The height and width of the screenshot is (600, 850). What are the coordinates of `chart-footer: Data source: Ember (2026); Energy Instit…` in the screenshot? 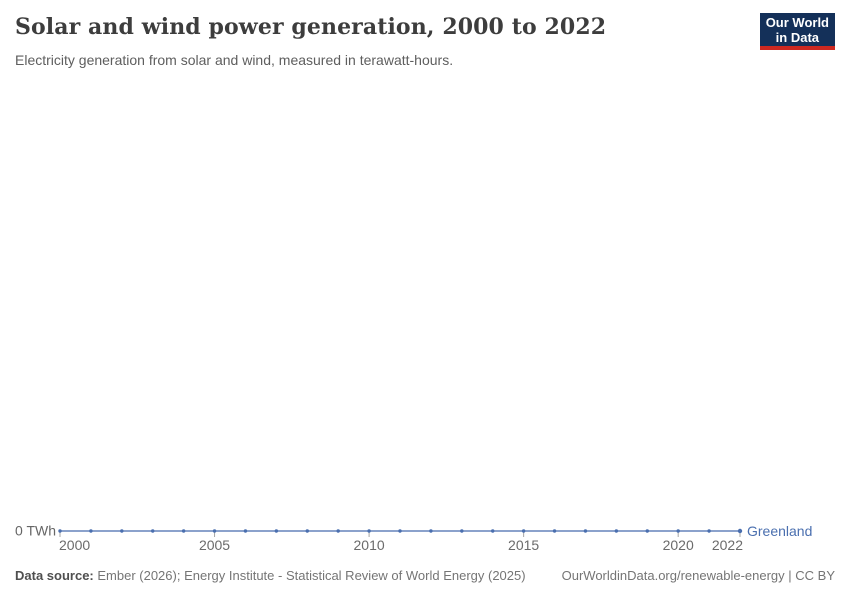 It's located at (425, 575).